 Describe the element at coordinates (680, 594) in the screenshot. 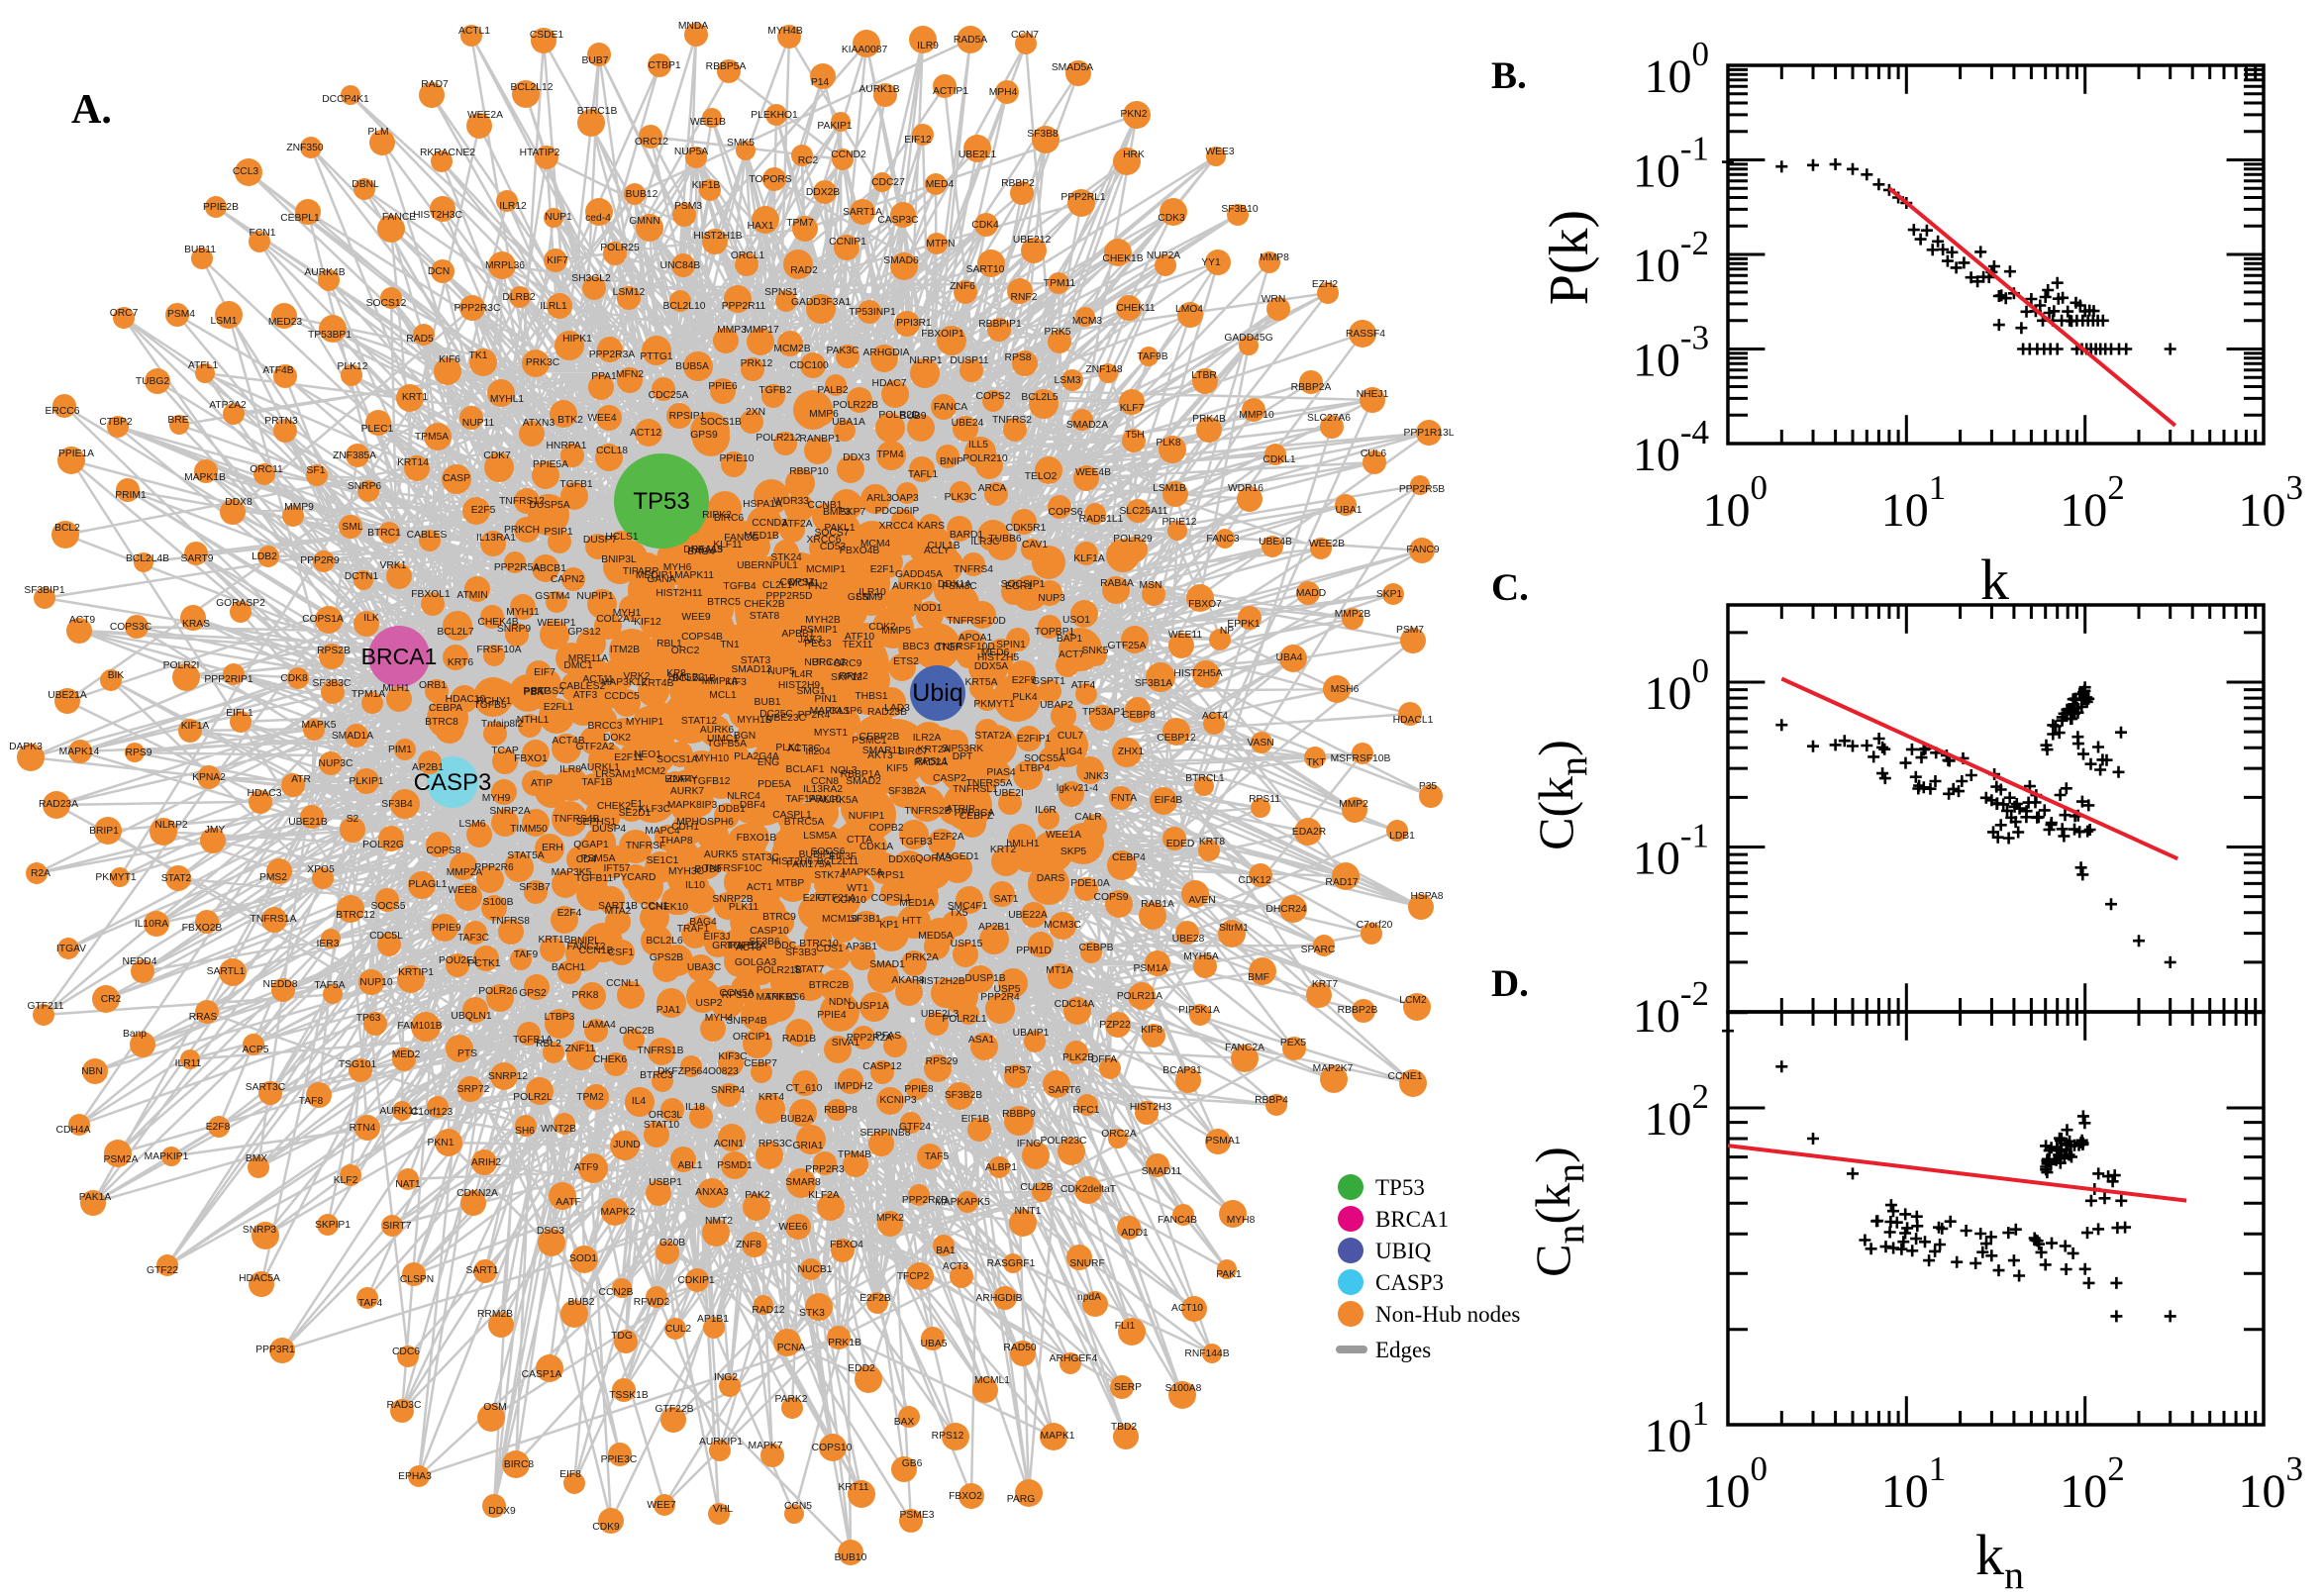

I see `svg-text: HIST2H11` at that location.